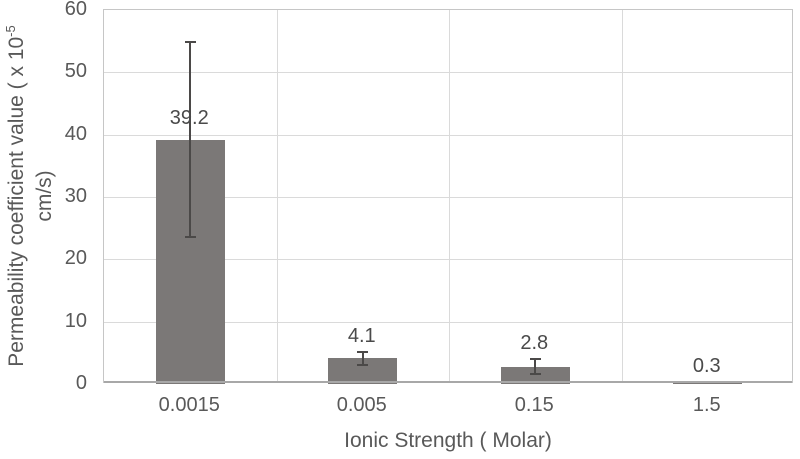 The width and height of the screenshot is (800, 459). I want to click on bar-data-label: 2.8, so click(534, 343).